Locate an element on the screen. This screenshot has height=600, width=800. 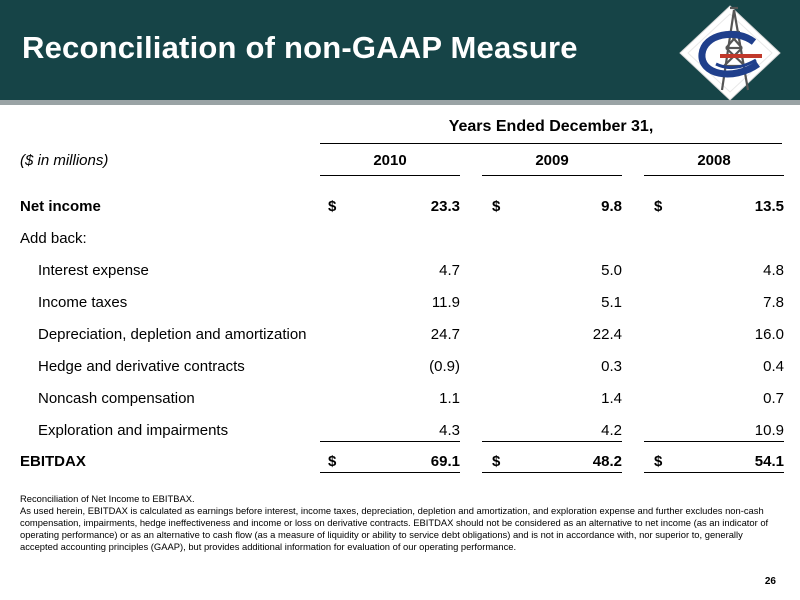
value-2008: 0.4 is located at coordinates (773, 366).